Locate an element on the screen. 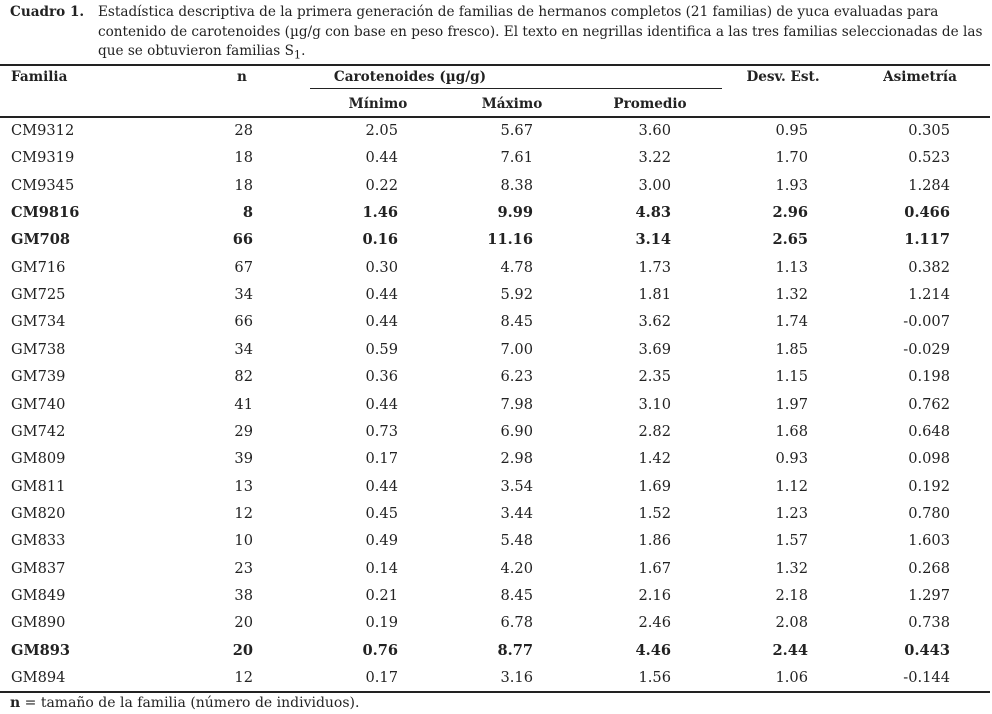 The width and height of the screenshot is (992, 714). cell-promedio: 3.22 is located at coordinates (655, 158).